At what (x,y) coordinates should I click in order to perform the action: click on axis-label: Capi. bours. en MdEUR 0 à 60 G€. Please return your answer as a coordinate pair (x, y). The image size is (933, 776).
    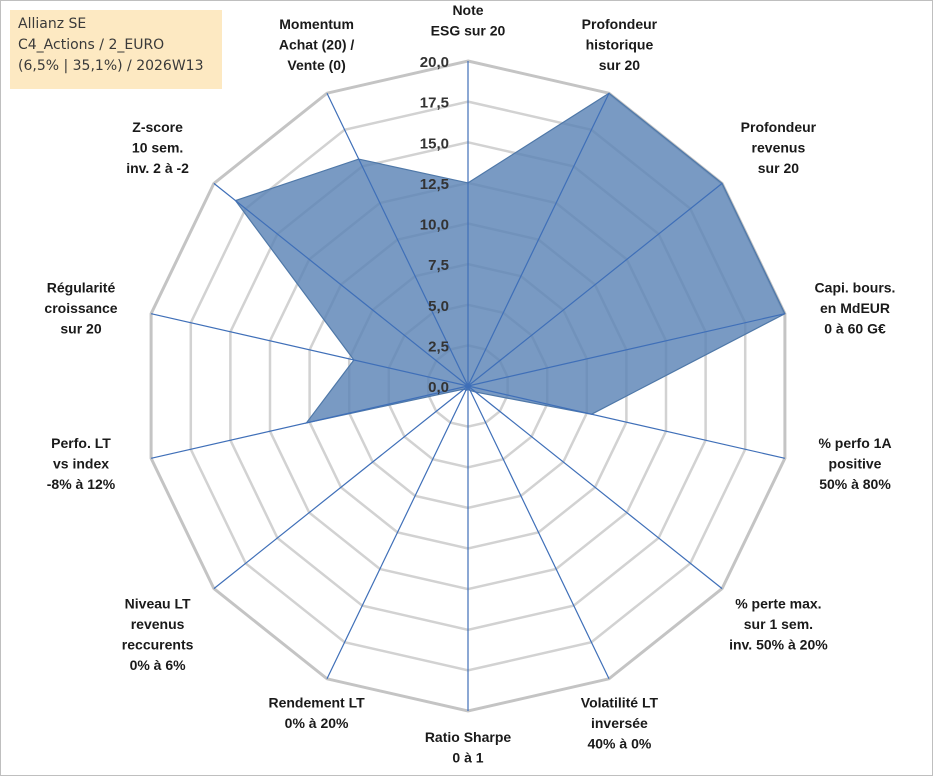
    Looking at the image, I should click on (855, 308).